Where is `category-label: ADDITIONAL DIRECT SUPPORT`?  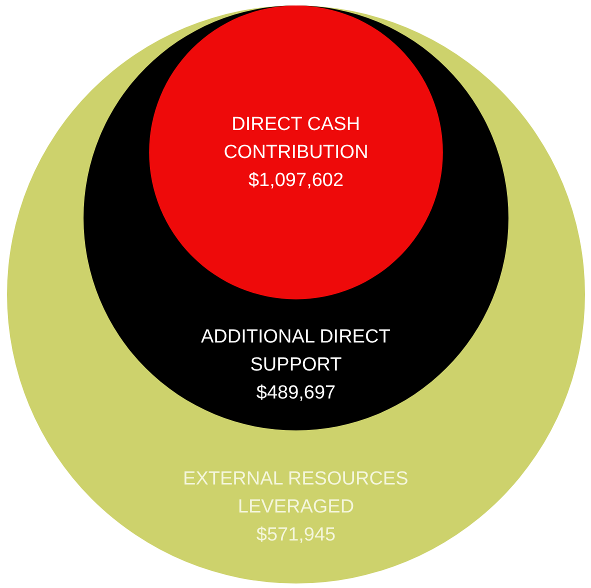 category-label: ADDITIONAL DIRECT SUPPORT is located at coordinates (295, 351).